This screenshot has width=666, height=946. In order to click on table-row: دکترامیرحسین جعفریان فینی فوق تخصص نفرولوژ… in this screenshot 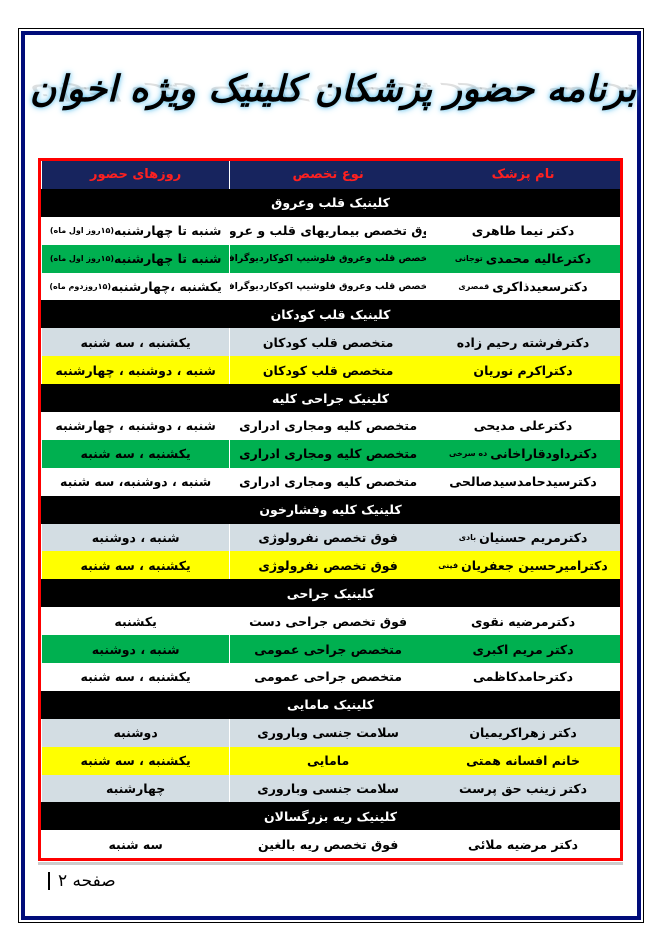, I will do `click(330, 565)`.